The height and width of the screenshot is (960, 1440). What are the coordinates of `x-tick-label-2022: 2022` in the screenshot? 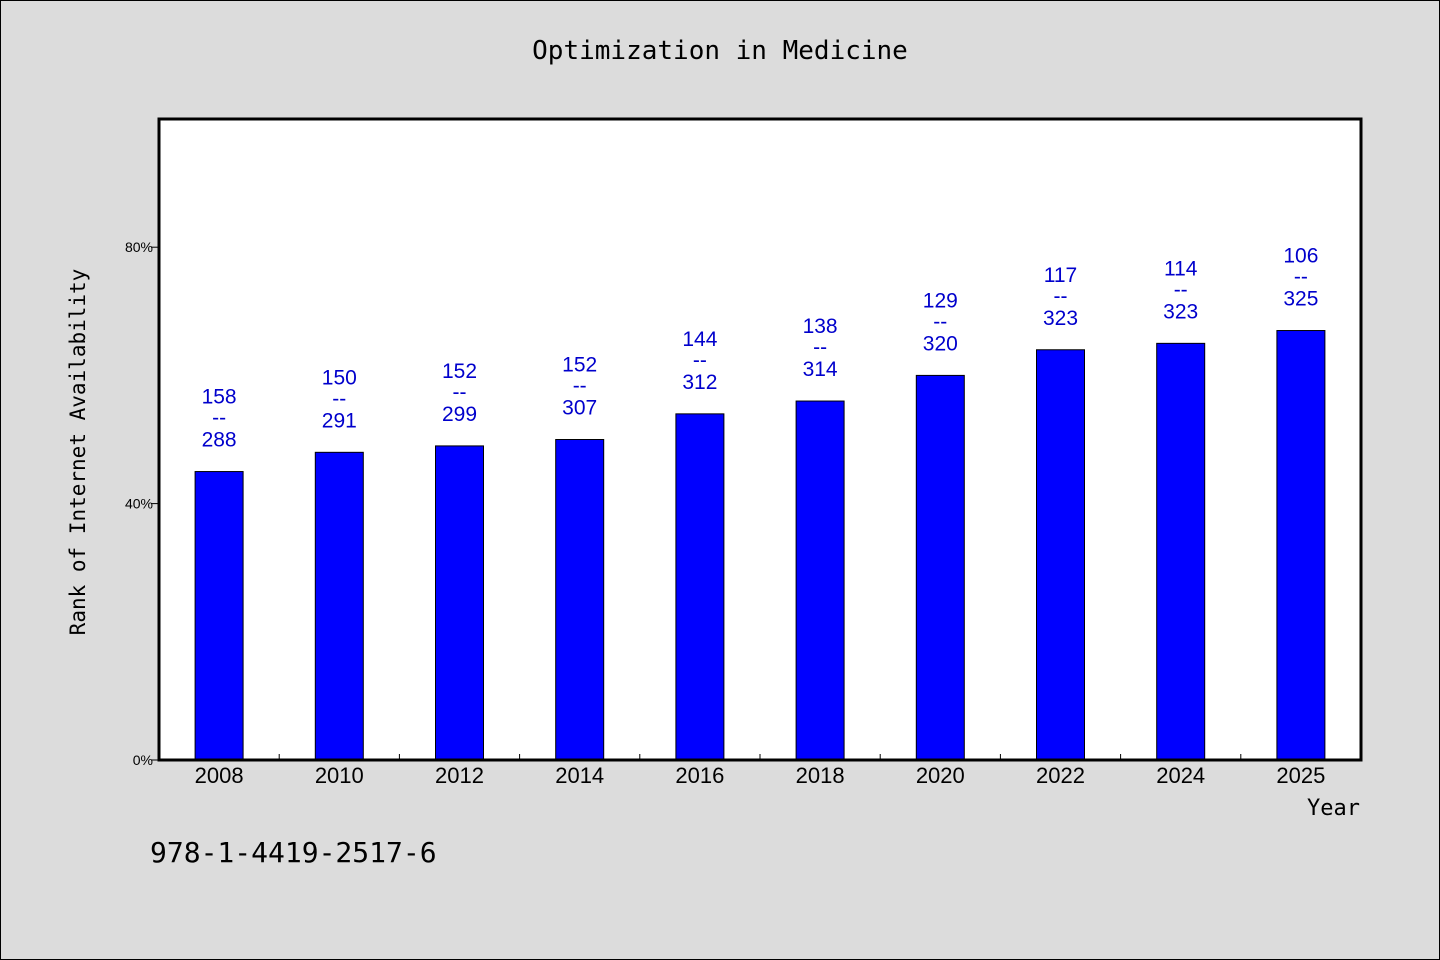 It's located at (1060, 775).